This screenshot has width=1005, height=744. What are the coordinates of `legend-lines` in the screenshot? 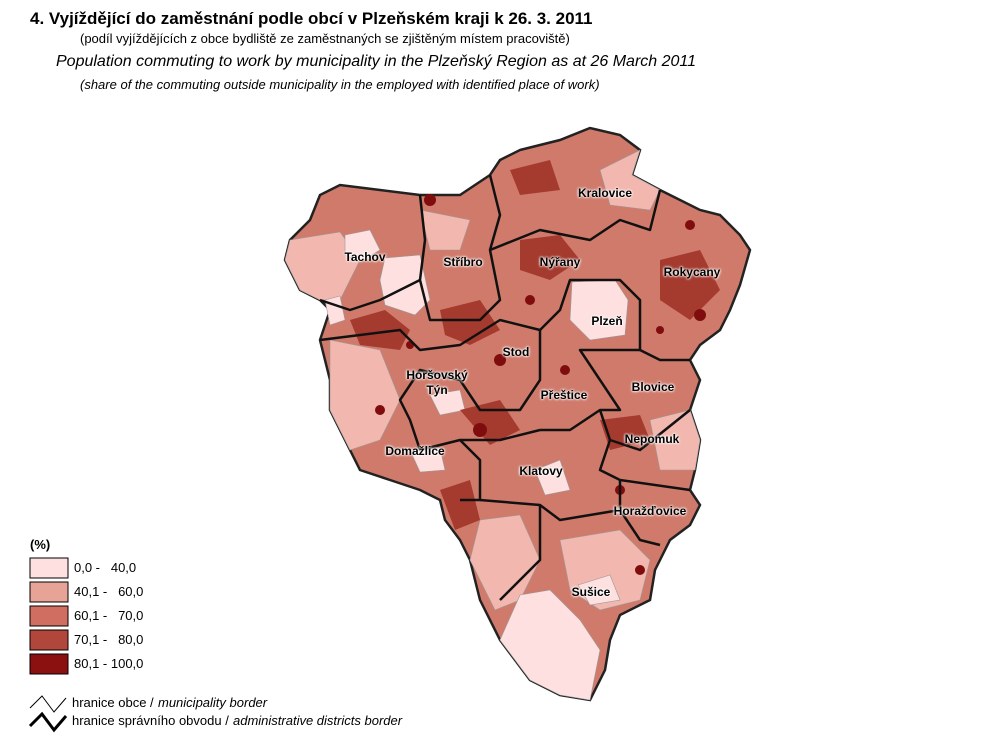 It's located at (48, 714).